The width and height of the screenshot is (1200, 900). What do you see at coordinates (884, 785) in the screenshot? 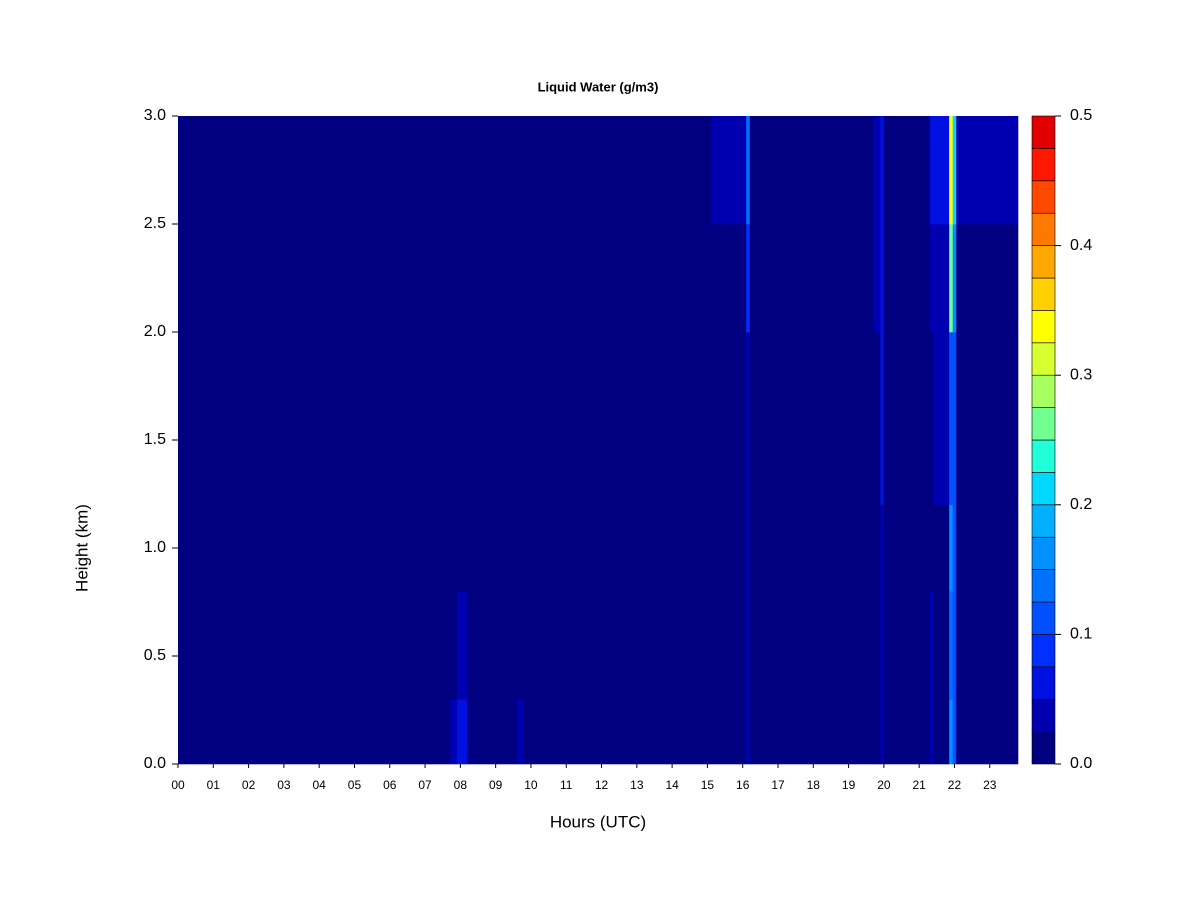
I see `x-tick-label: 20` at bounding box center [884, 785].